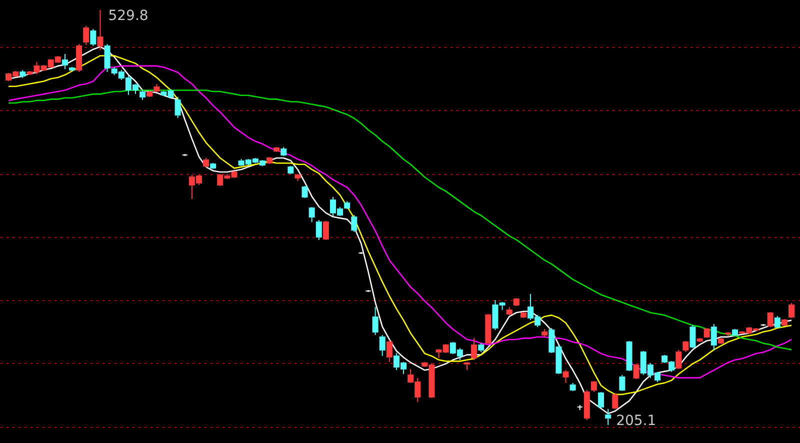  I want to click on annotation: 529.8, so click(128, 16).